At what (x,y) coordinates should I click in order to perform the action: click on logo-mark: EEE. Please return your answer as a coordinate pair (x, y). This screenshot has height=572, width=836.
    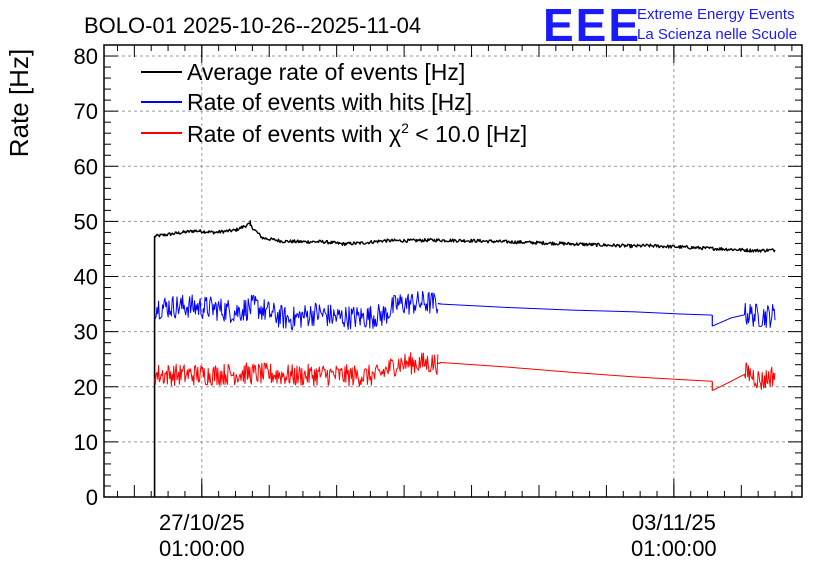
    Looking at the image, I should click on (592, 25).